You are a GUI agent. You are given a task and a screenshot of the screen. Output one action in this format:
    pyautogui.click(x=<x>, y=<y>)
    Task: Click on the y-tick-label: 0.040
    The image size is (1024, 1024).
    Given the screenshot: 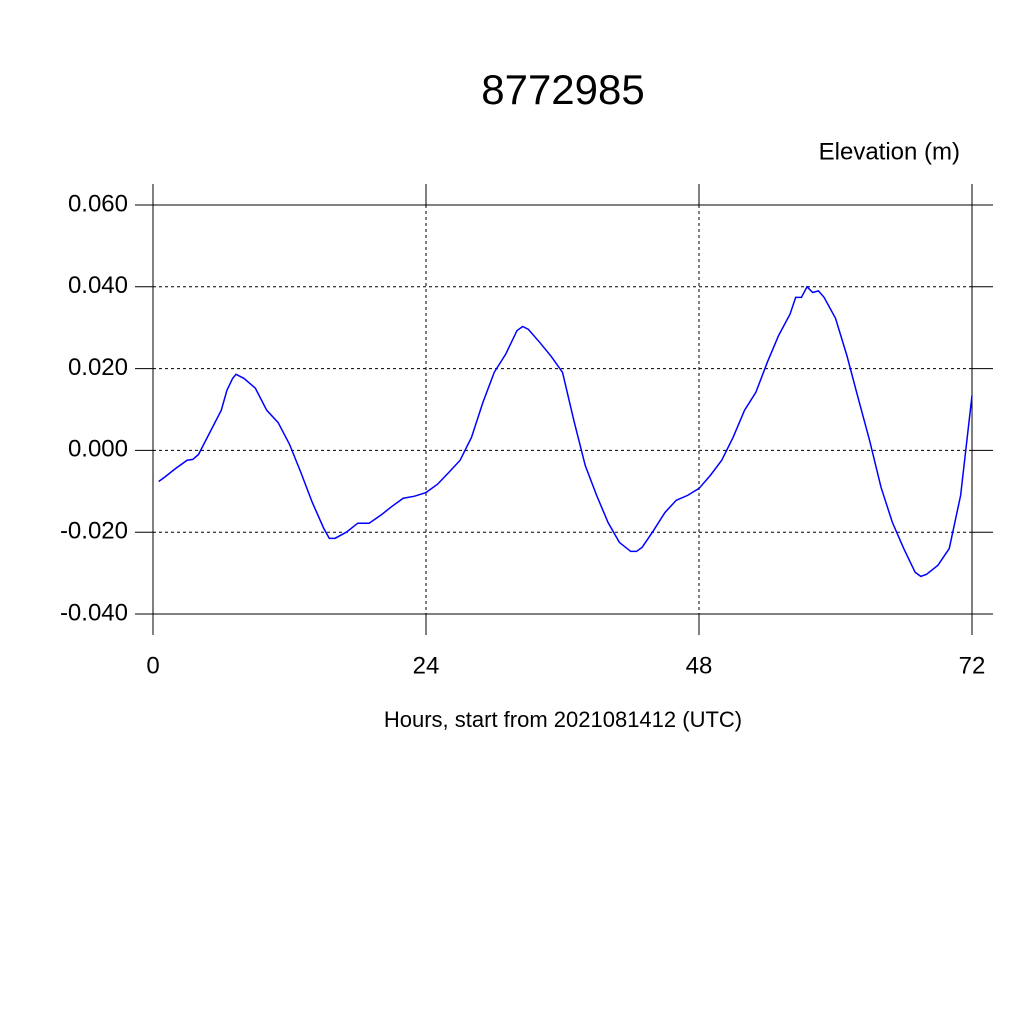 What is the action you would take?
    pyautogui.click(x=98, y=285)
    